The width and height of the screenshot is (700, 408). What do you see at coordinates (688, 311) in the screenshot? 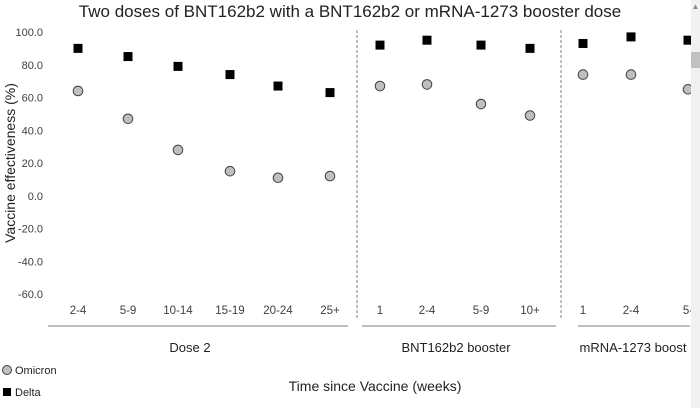
I see `x-category-label: 5-` at bounding box center [688, 311].